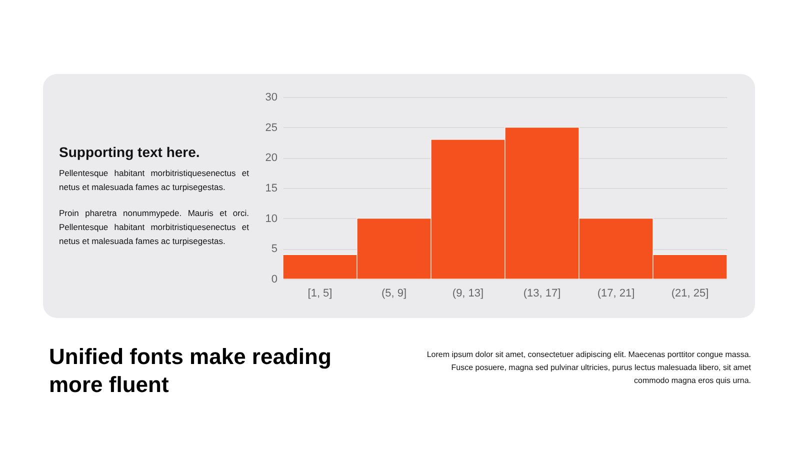 The width and height of the screenshot is (800, 450). Describe the element at coordinates (271, 218) in the screenshot. I see `y-tick-label: 10` at that location.